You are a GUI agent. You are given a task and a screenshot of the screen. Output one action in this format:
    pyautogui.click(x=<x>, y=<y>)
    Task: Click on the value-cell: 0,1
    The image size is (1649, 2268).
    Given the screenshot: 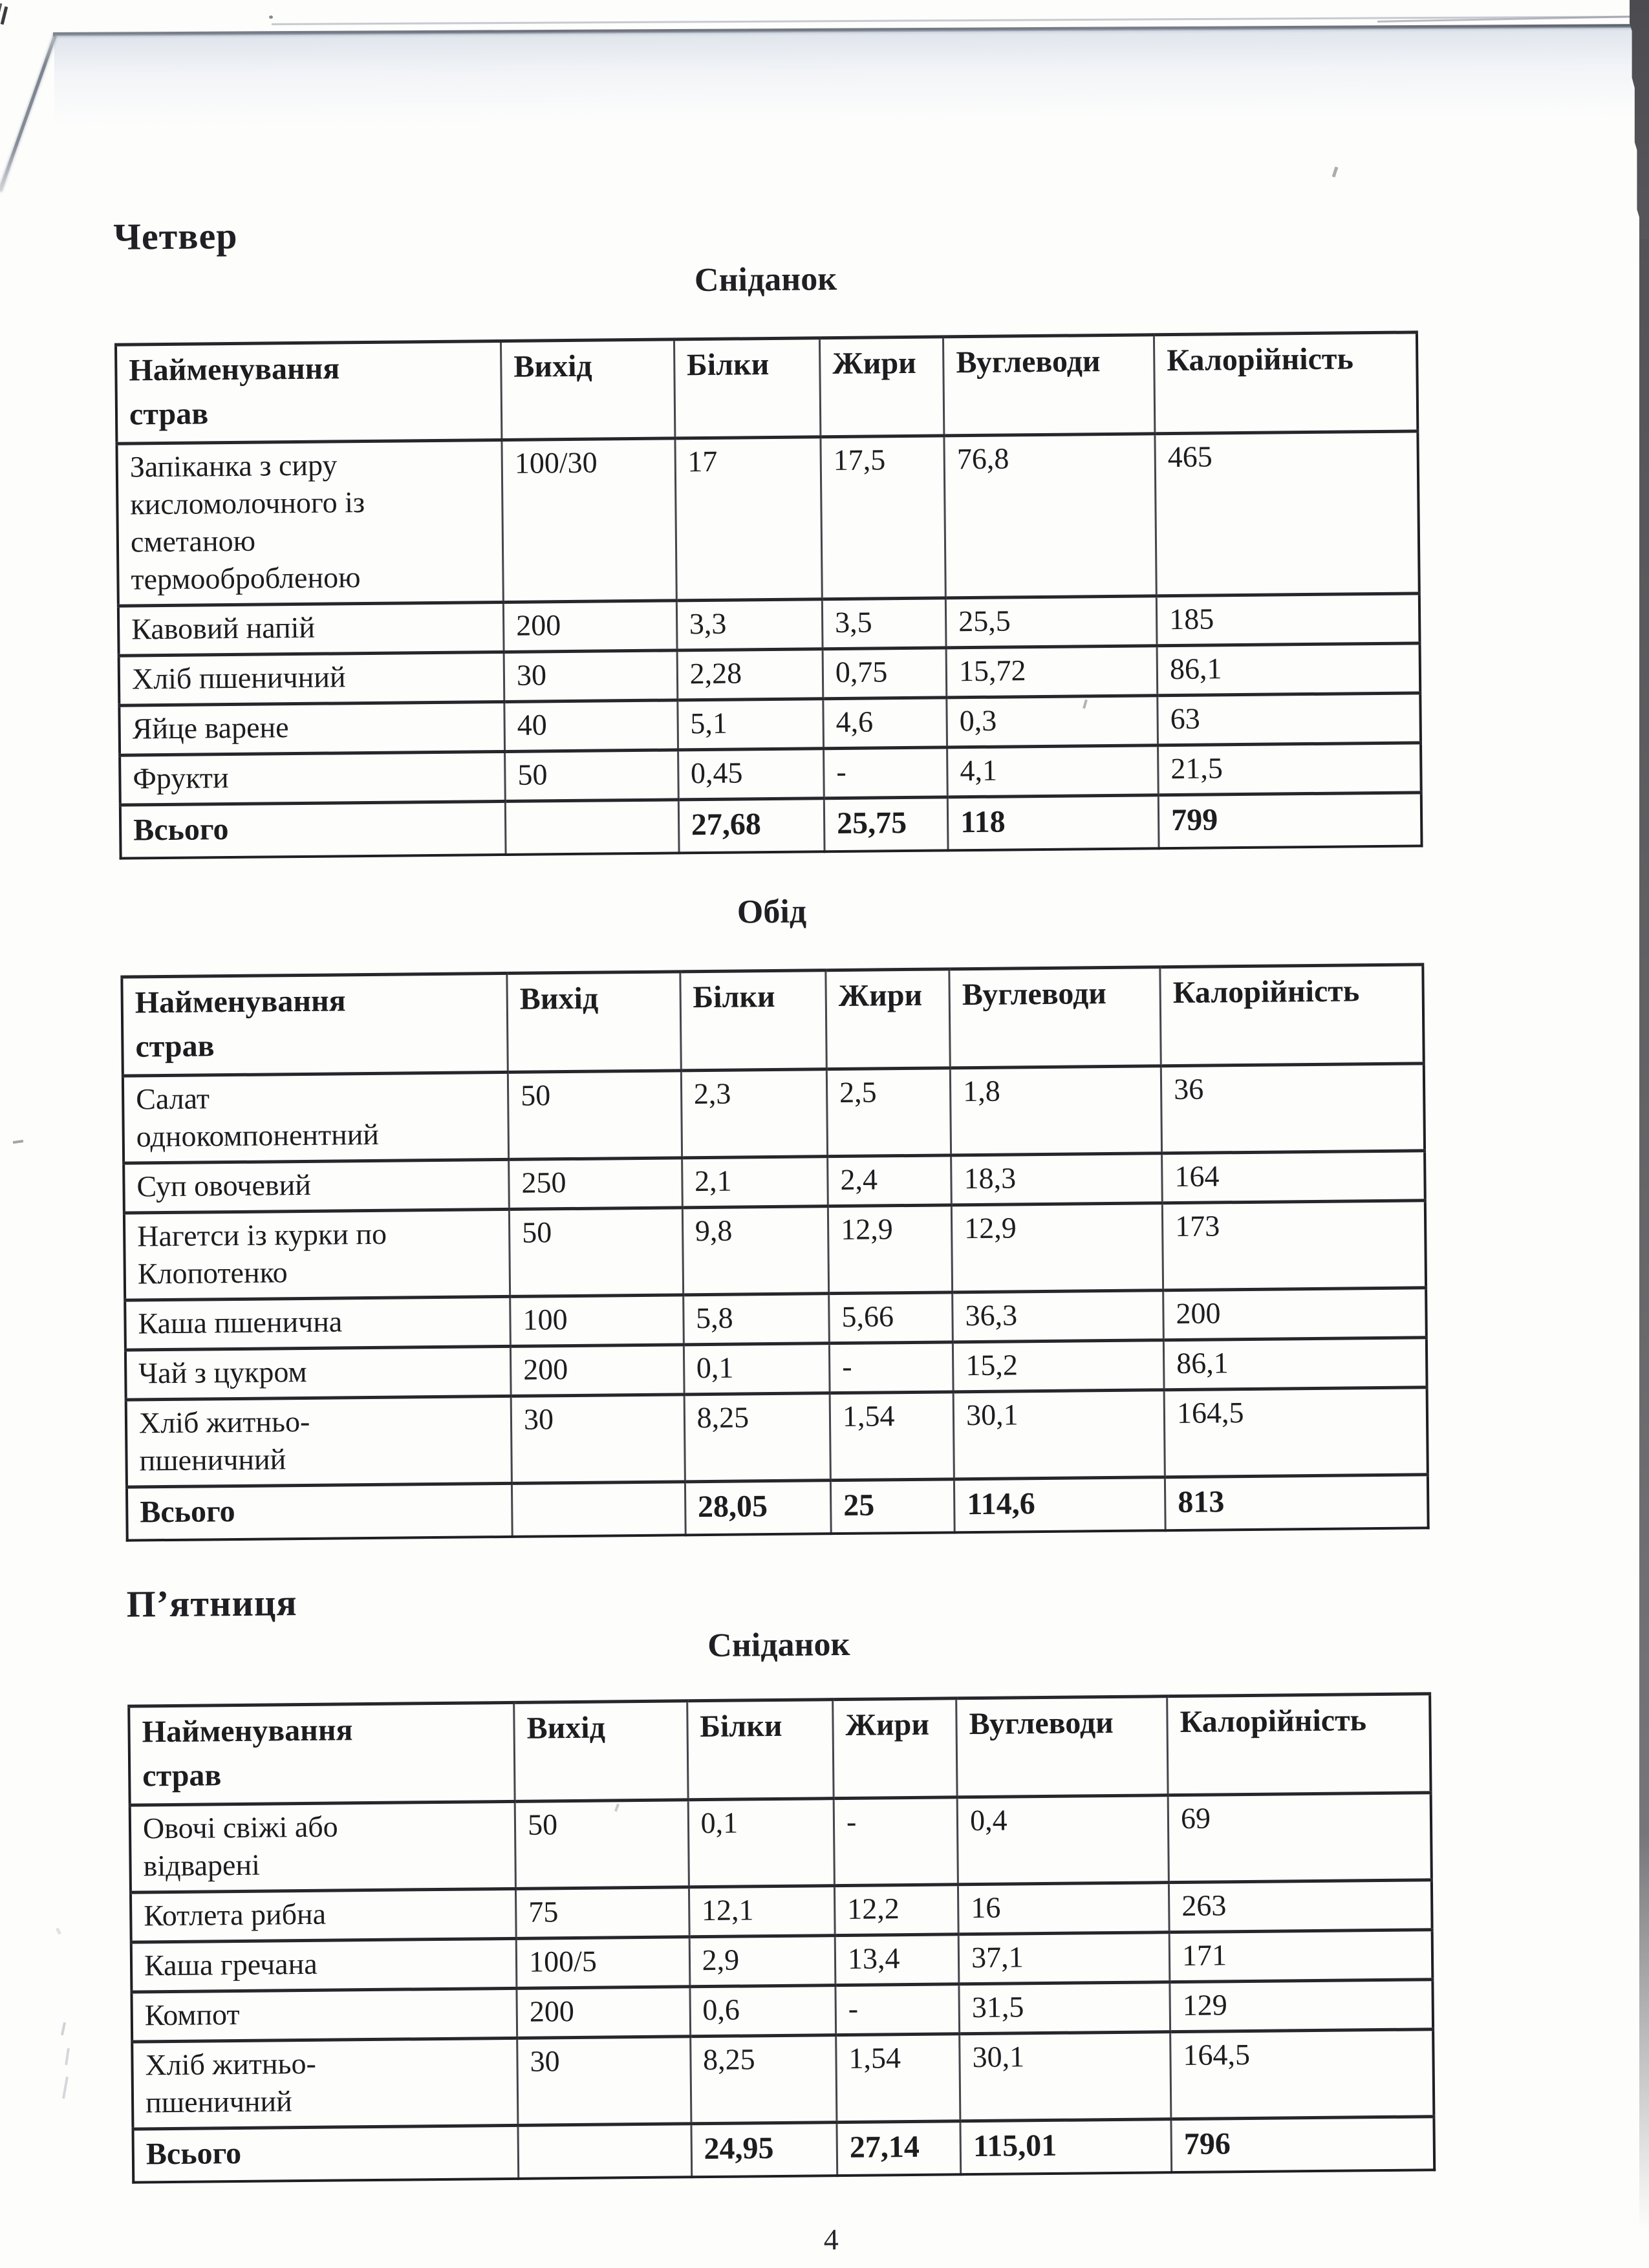 What is the action you would take?
    pyautogui.click(x=757, y=1369)
    